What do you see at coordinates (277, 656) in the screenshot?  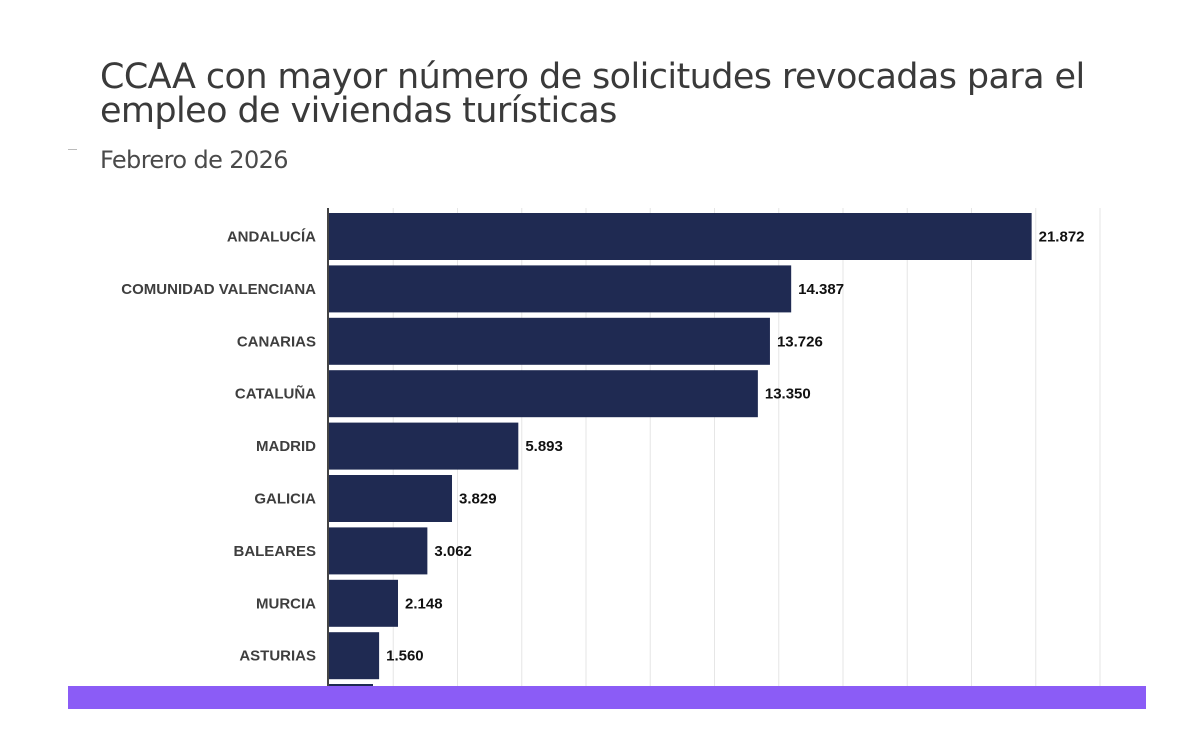 I see `category-label: ASTURIAS` at bounding box center [277, 656].